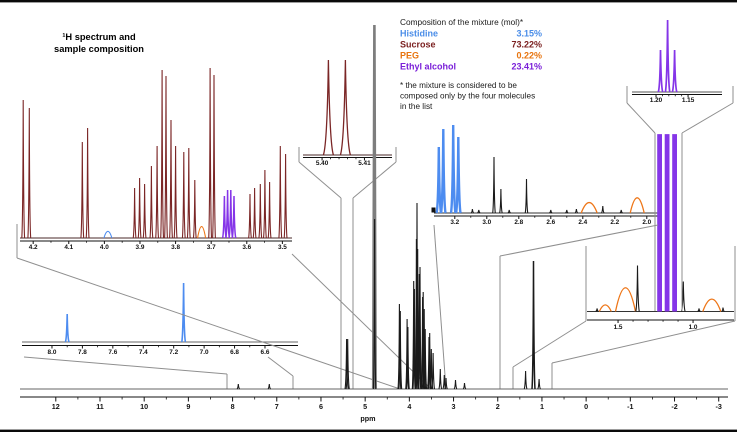 The image size is (737, 432). What do you see at coordinates (416, 106) in the screenshot?
I see `legend-footnote-line3: in the list` at bounding box center [416, 106].